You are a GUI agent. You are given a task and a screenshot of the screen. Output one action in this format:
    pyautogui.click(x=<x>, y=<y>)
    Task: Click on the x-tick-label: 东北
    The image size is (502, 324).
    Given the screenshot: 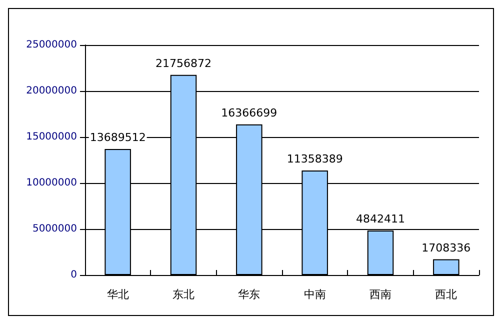 What is the action you would take?
    pyautogui.click(x=183, y=294)
    